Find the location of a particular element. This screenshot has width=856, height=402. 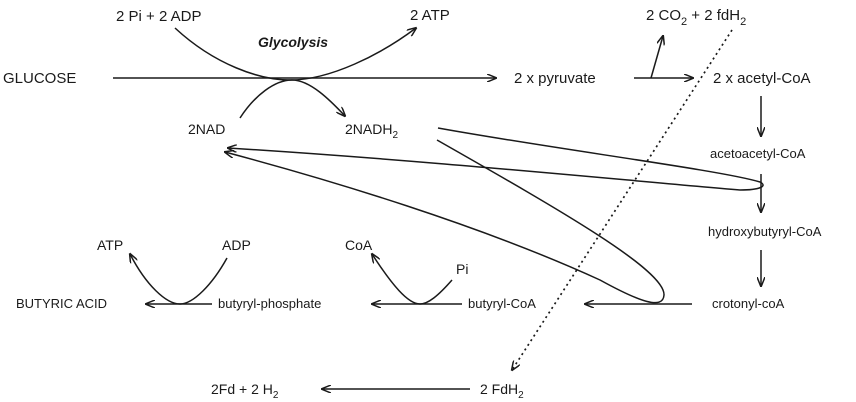

butyric-acid-label: BUTYRIC ACID is located at coordinates (61, 303).